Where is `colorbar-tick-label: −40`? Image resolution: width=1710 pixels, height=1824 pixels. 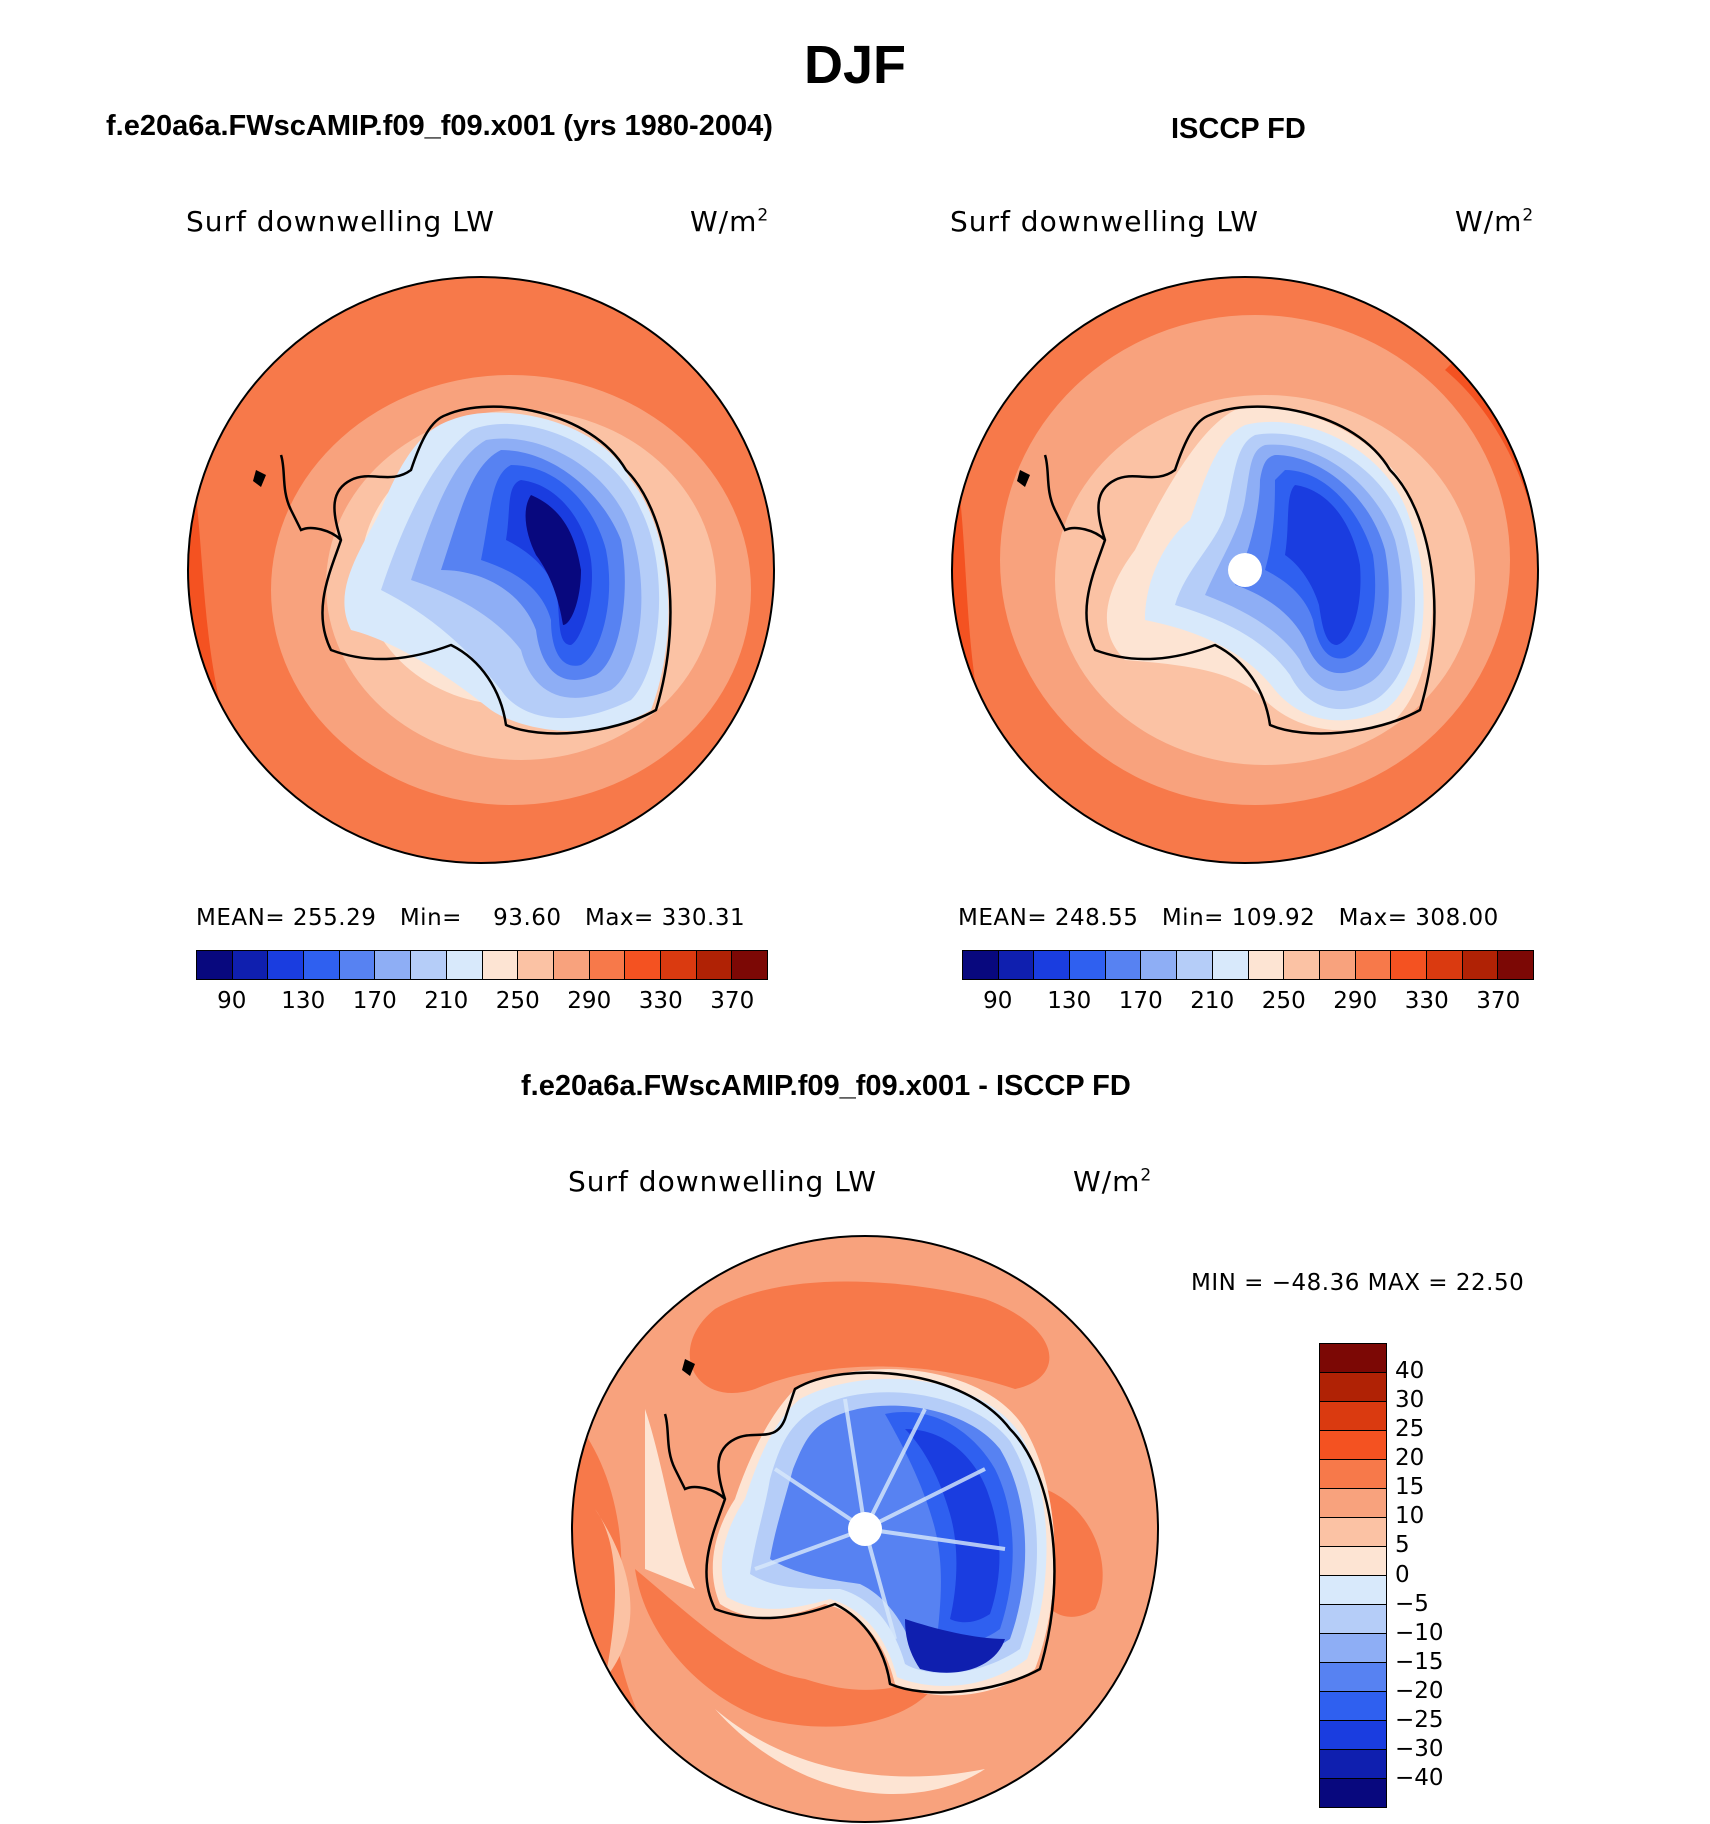 colorbar-tick-label: −40 is located at coordinates (1419, 1777).